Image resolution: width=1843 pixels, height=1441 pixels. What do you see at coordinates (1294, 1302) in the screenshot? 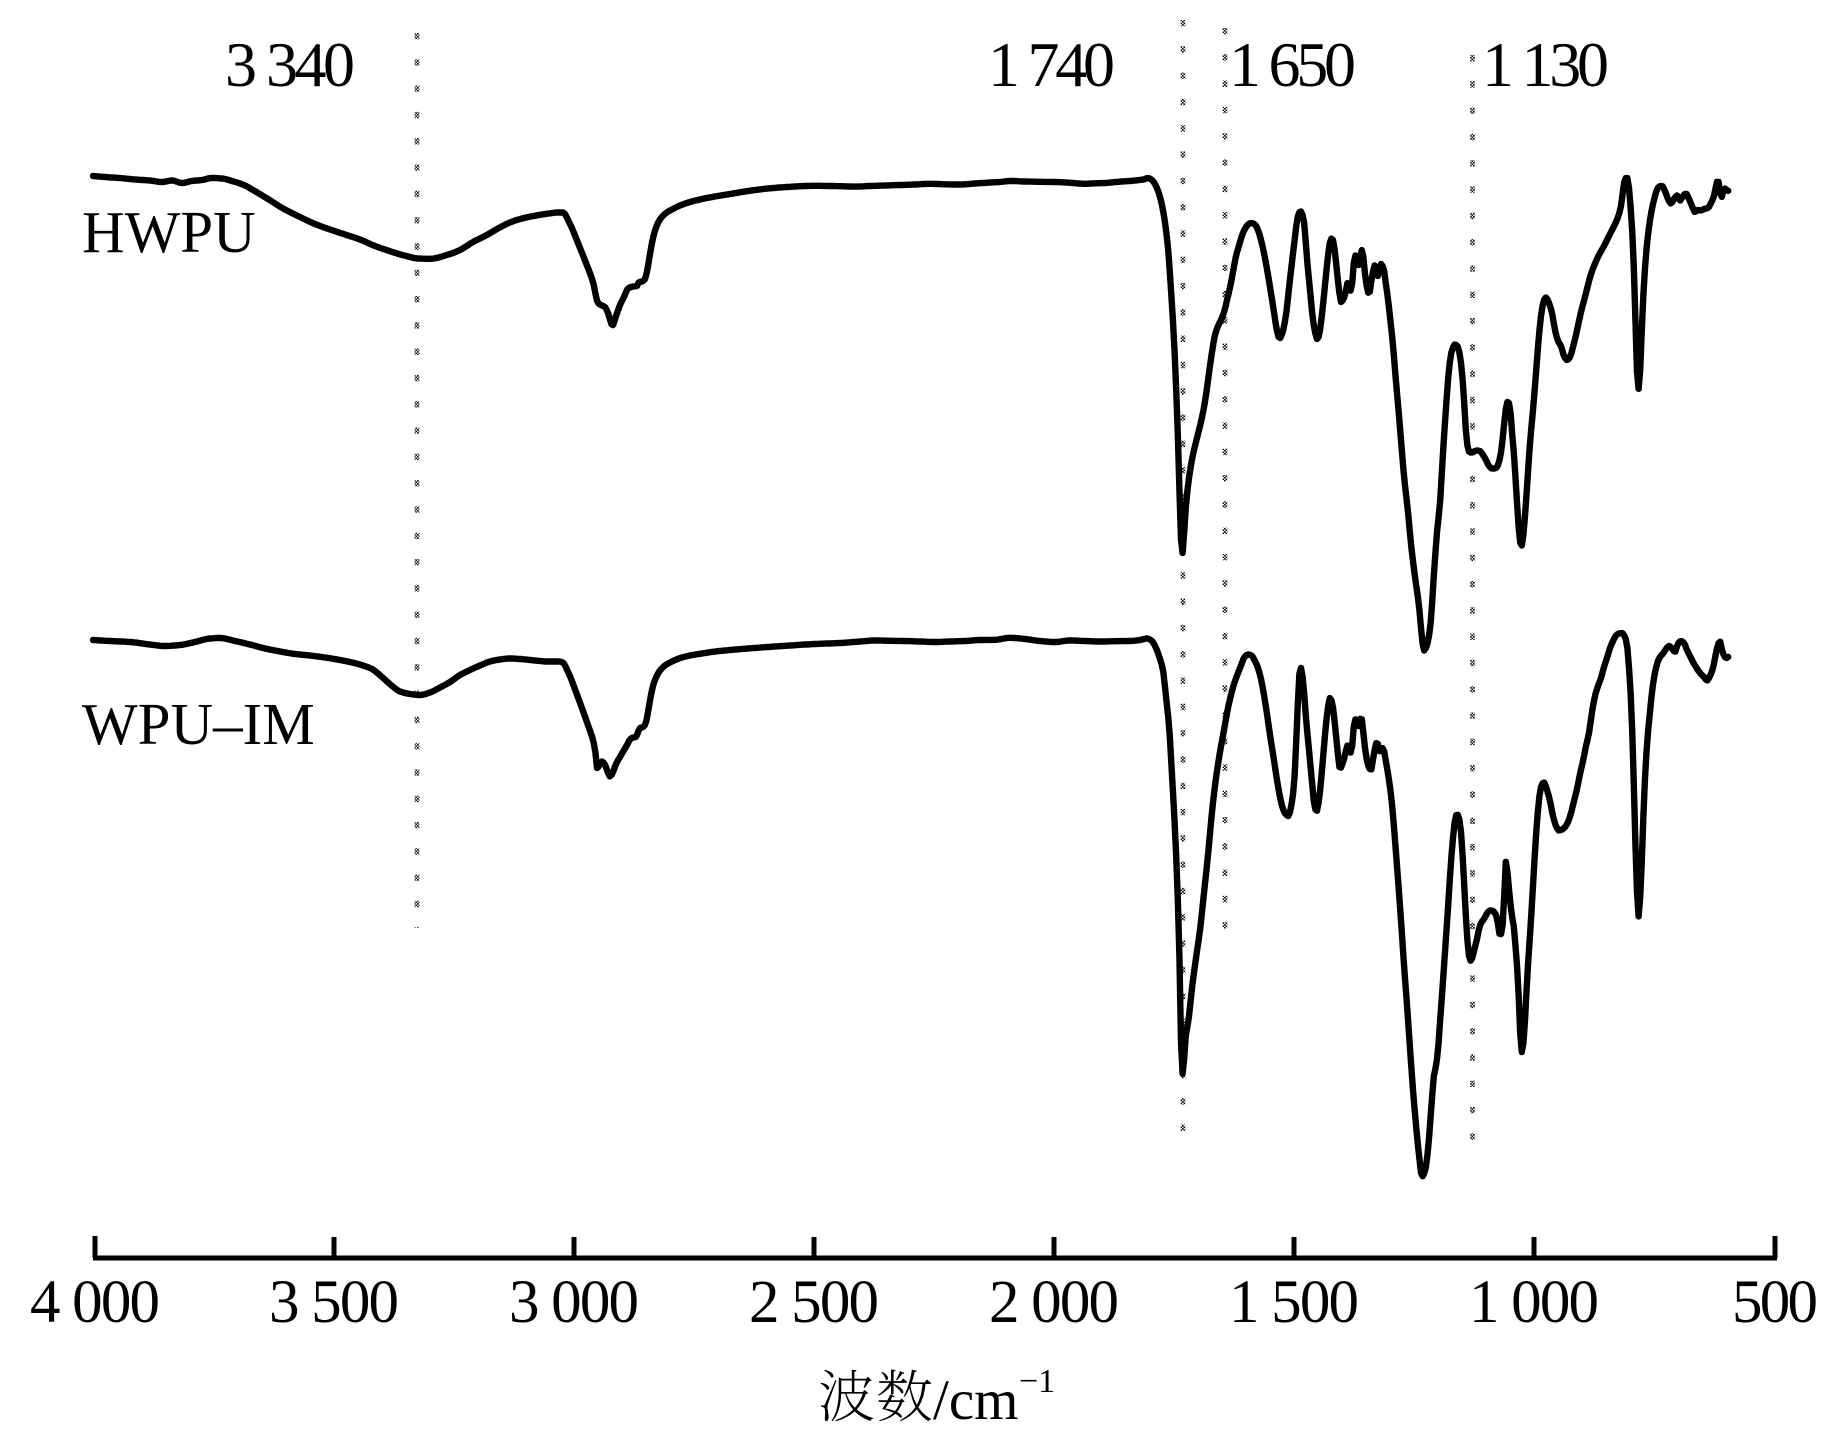
I see `svg-text: 1 500` at bounding box center [1294, 1302].